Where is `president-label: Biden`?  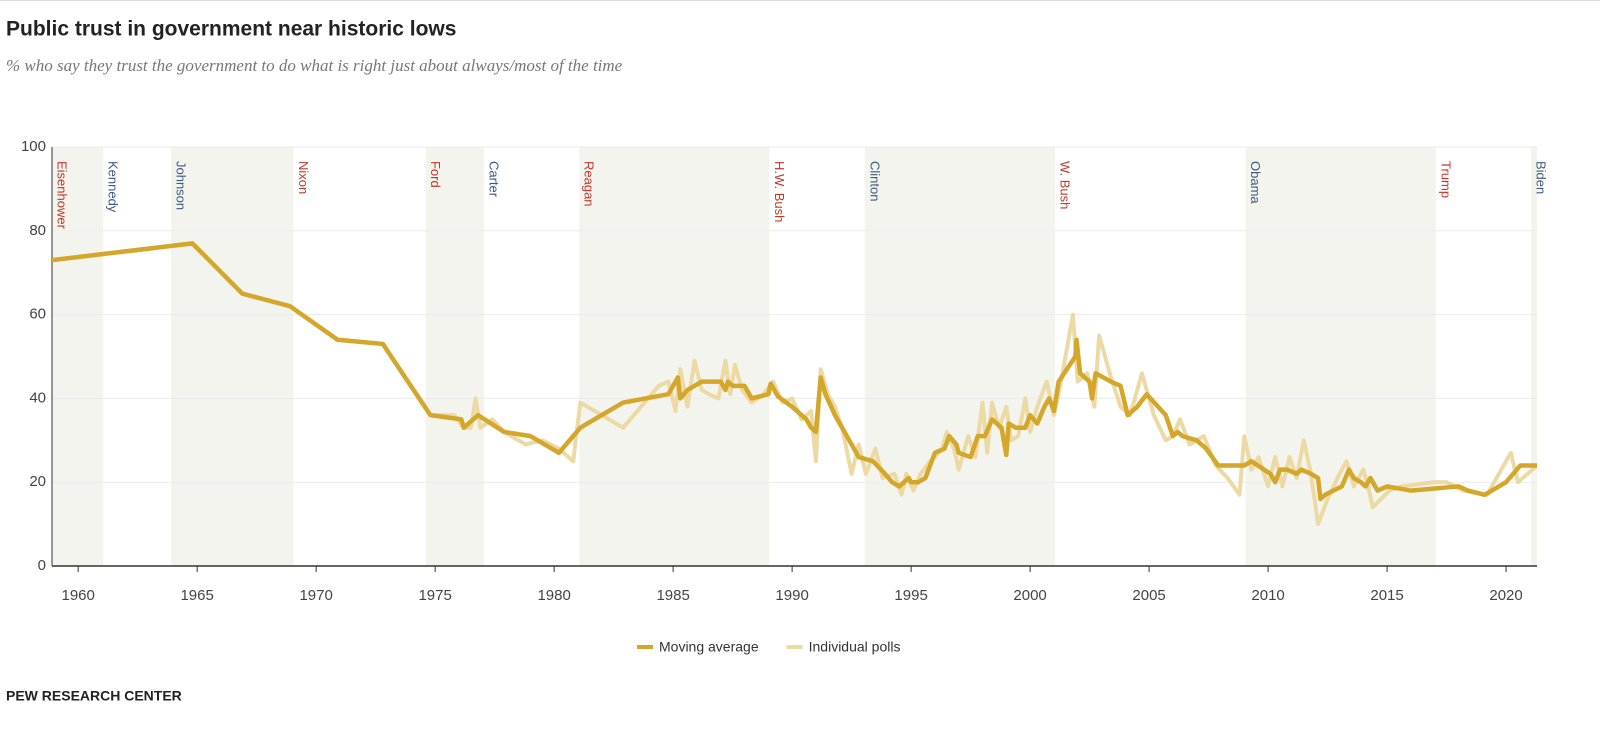
president-label: Biden is located at coordinates (1541, 177).